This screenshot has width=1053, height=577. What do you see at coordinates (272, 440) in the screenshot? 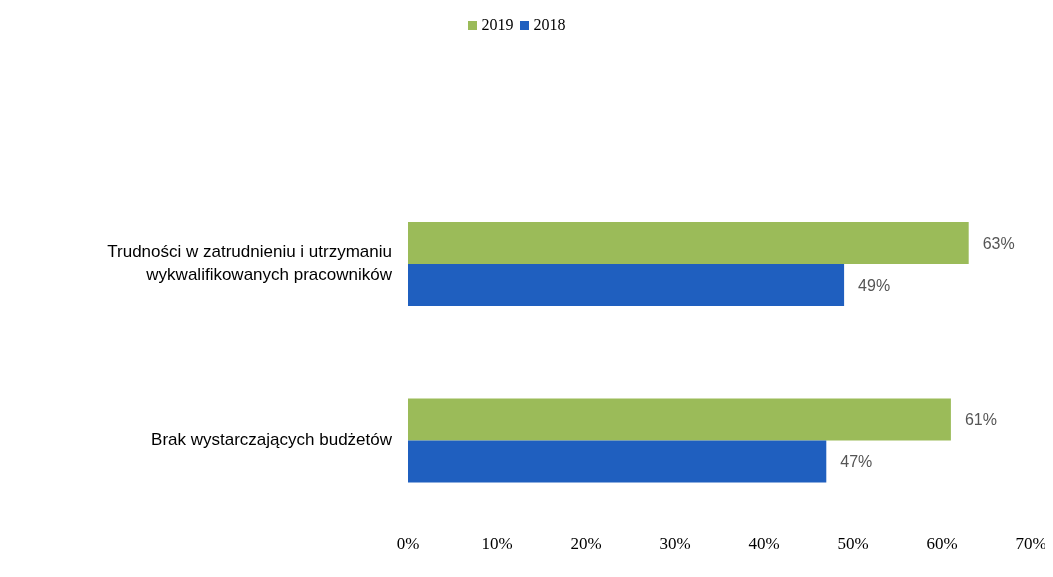
I see `y-tick-label: Brak wystarczających budżetów` at bounding box center [272, 440].